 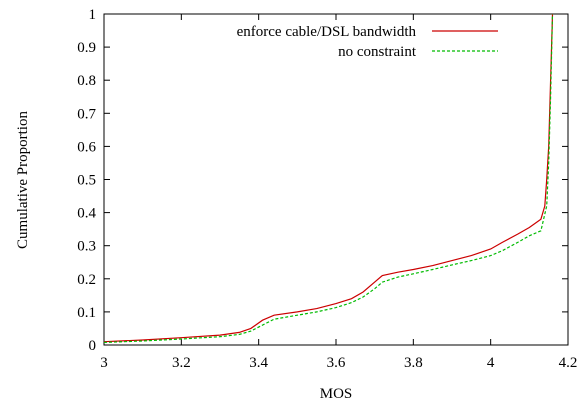 What do you see at coordinates (86, 181) in the screenshot?
I see `y-tick-label-5: 0.5` at bounding box center [86, 181].